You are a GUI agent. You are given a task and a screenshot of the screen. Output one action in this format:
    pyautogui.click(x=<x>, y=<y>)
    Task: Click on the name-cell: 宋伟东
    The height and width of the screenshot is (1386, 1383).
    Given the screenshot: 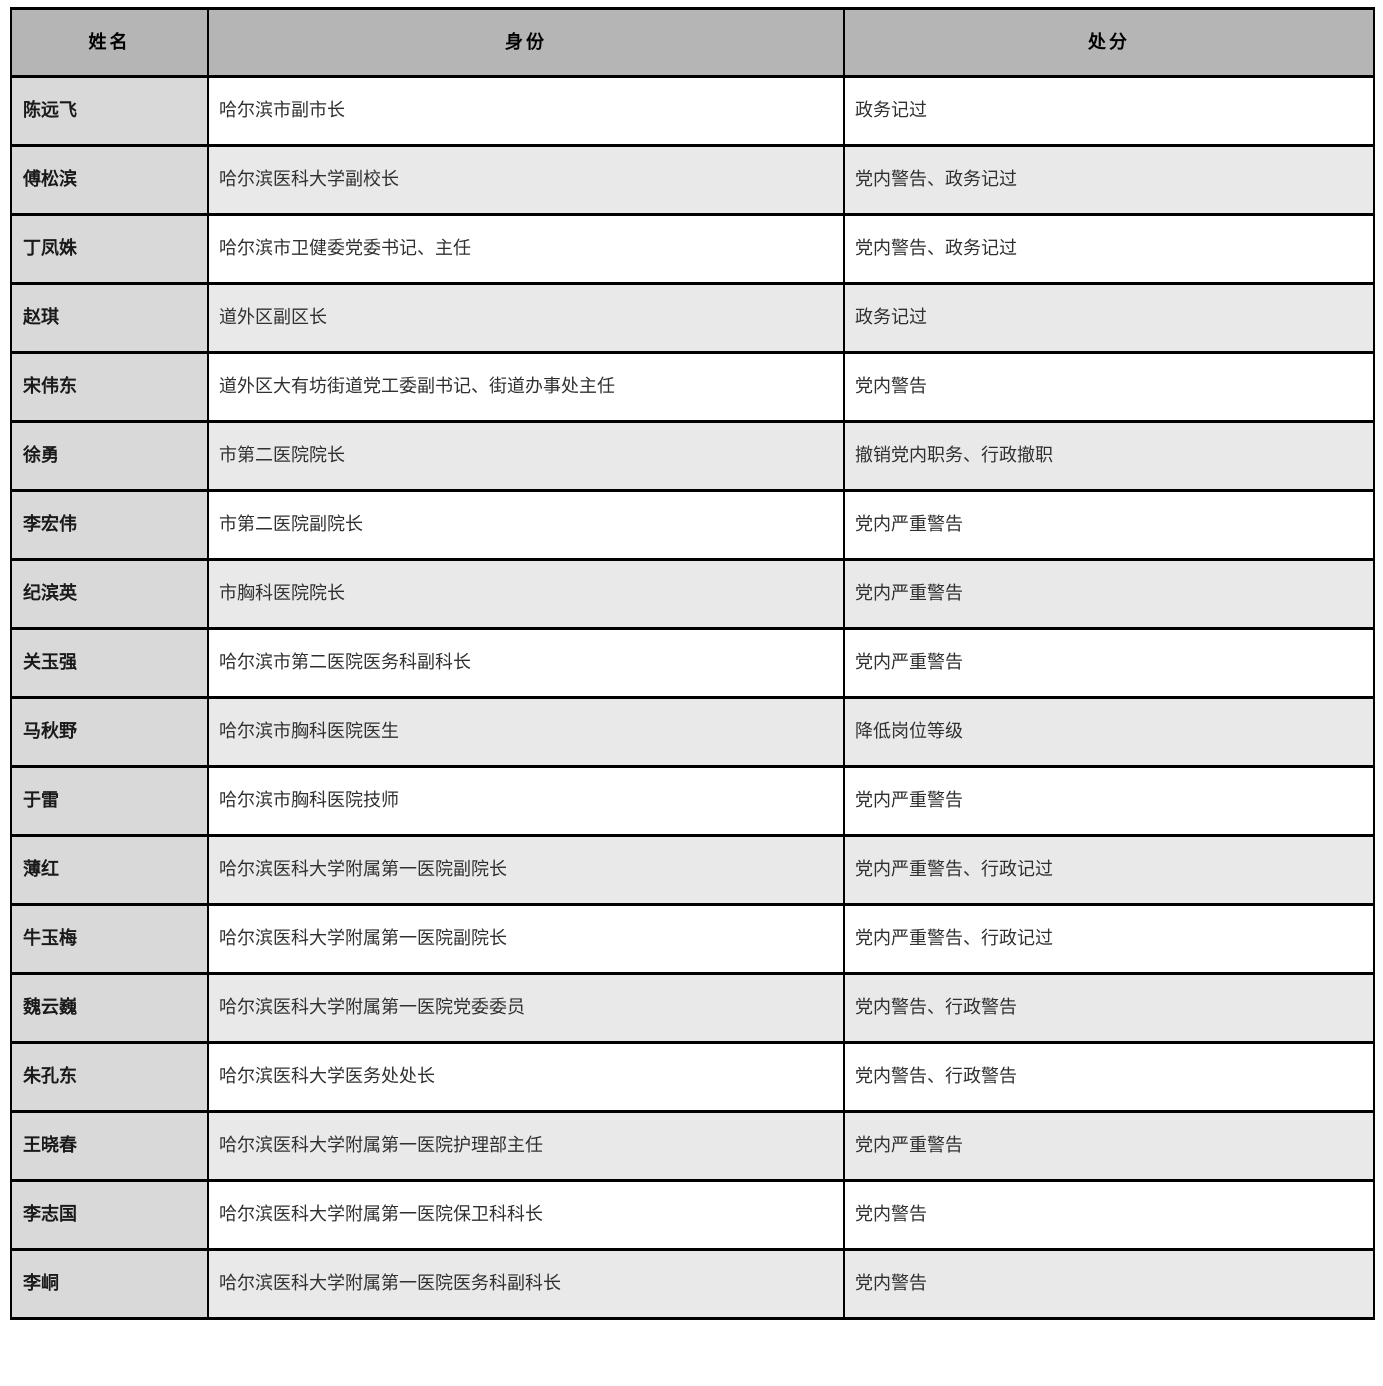 What is the action you would take?
    pyautogui.click(x=109, y=387)
    